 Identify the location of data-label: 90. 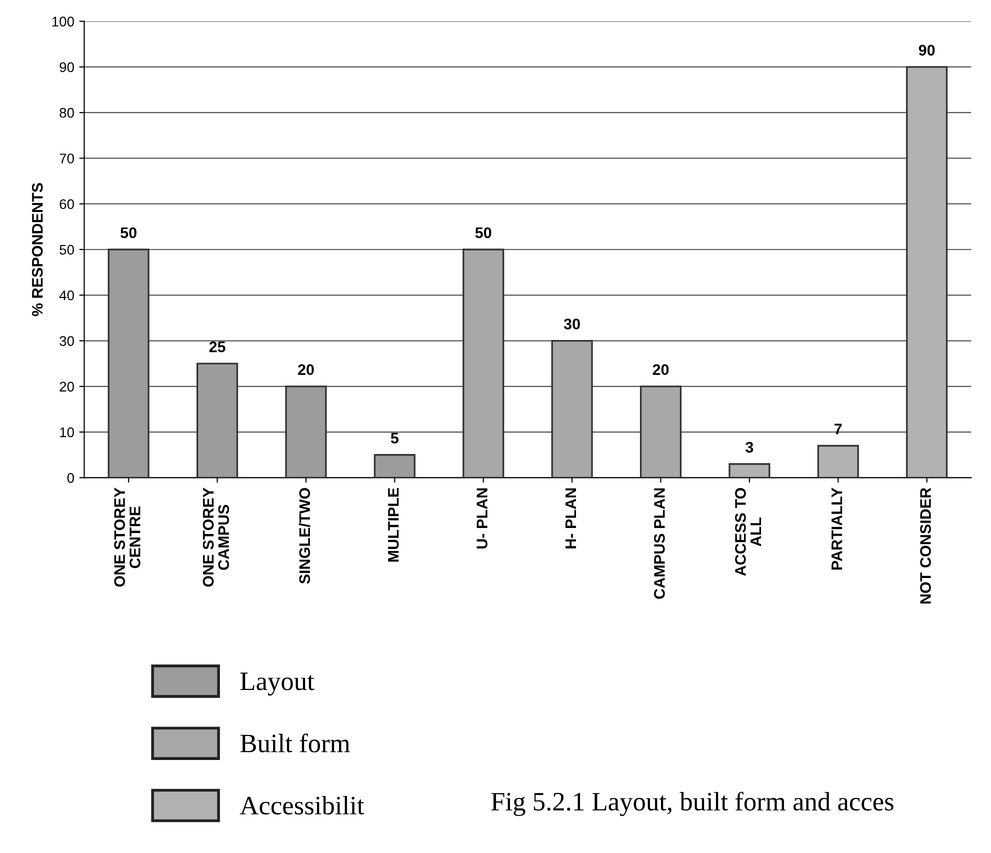
(926, 50).